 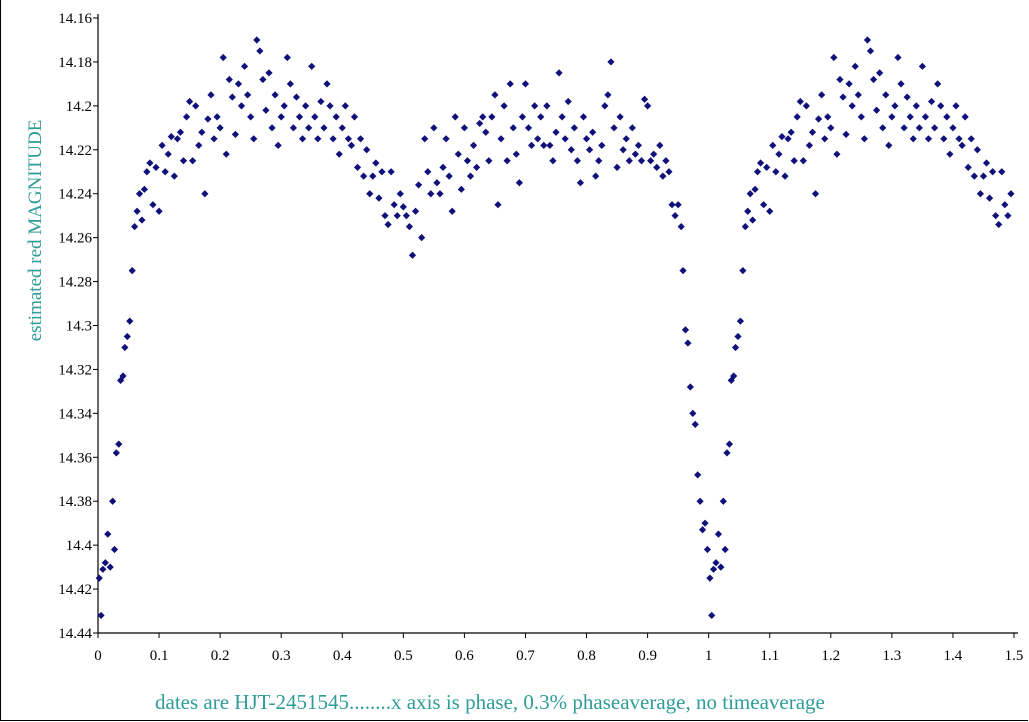 What do you see at coordinates (159, 656) in the screenshot?
I see `x-tick-label: 0.1` at bounding box center [159, 656].